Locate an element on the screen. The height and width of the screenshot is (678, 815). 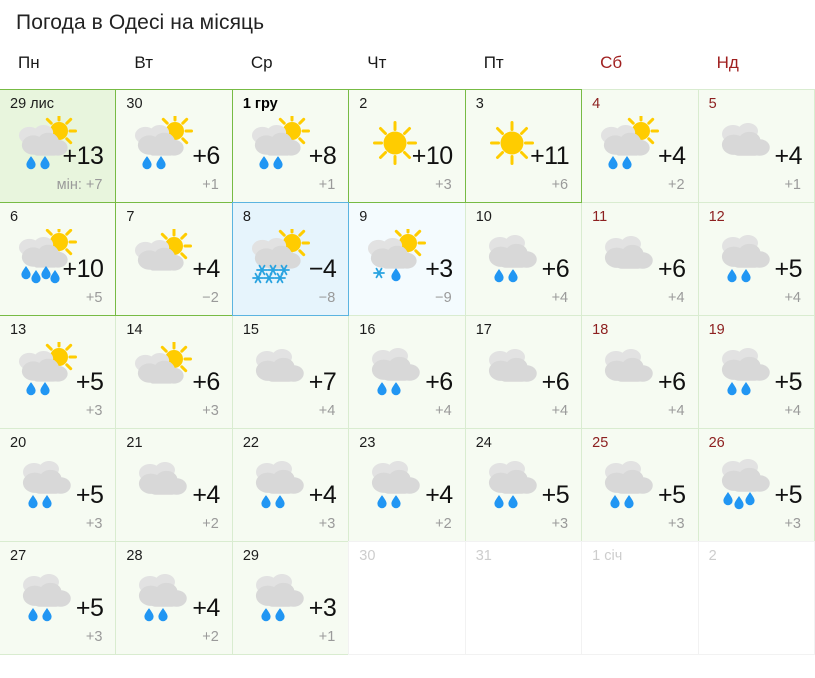
day-number: 22 is located at coordinates (250, 443).